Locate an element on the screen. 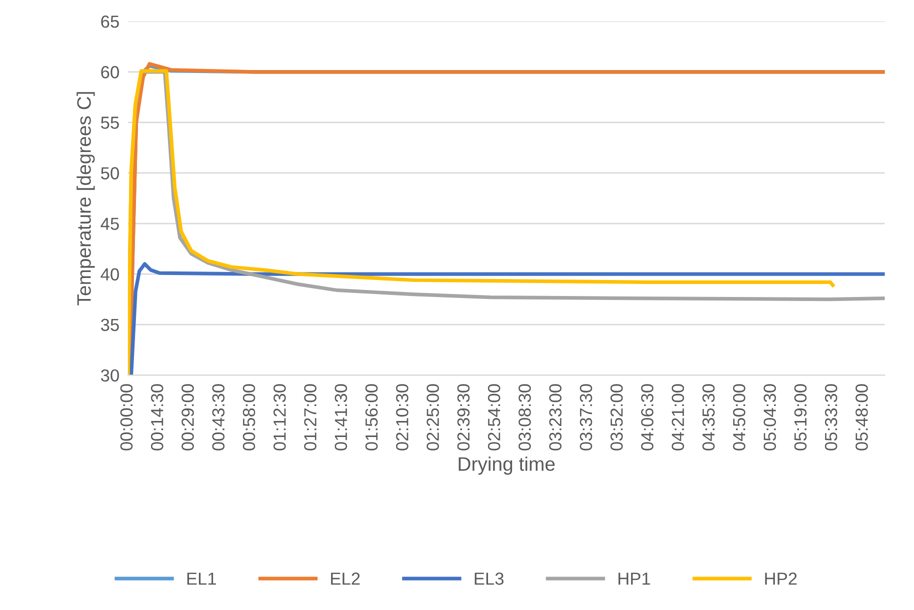 The image size is (914, 610). y-tick-label: 45 is located at coordinates (109, 224).